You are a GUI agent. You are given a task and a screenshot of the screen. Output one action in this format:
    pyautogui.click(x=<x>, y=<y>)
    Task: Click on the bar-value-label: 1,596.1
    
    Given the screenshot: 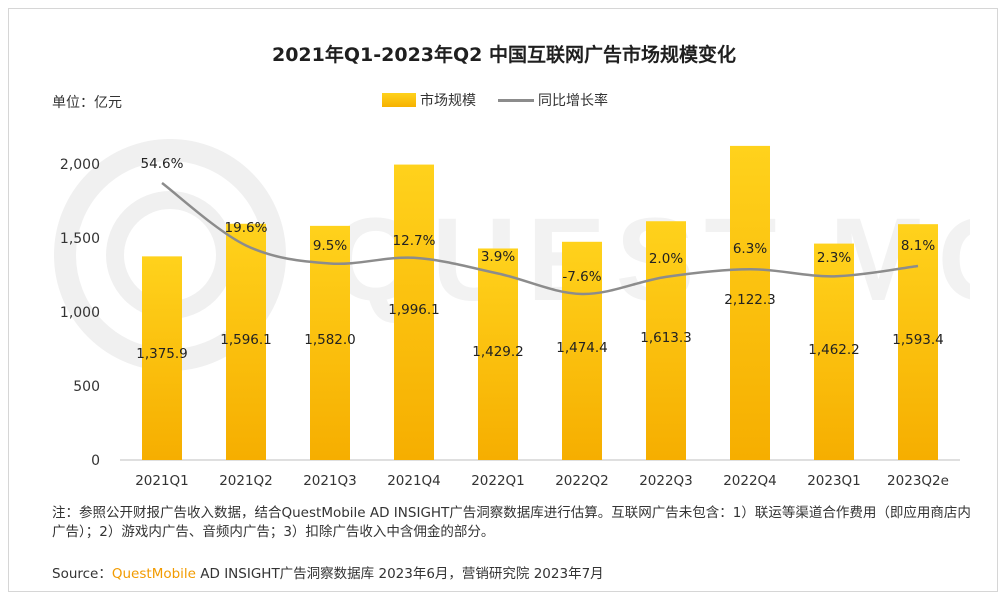 What is the action you would take?
    pyautogui.click(x=246, y=340)
    